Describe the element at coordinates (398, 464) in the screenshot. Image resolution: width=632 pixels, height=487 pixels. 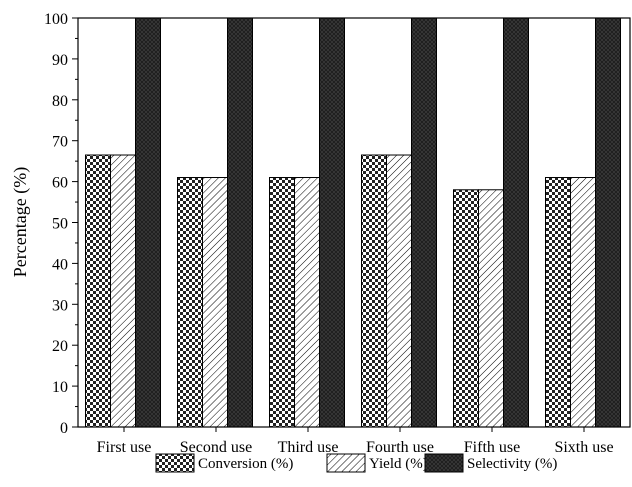
I see `legend-label: Yield (%)` at that location.